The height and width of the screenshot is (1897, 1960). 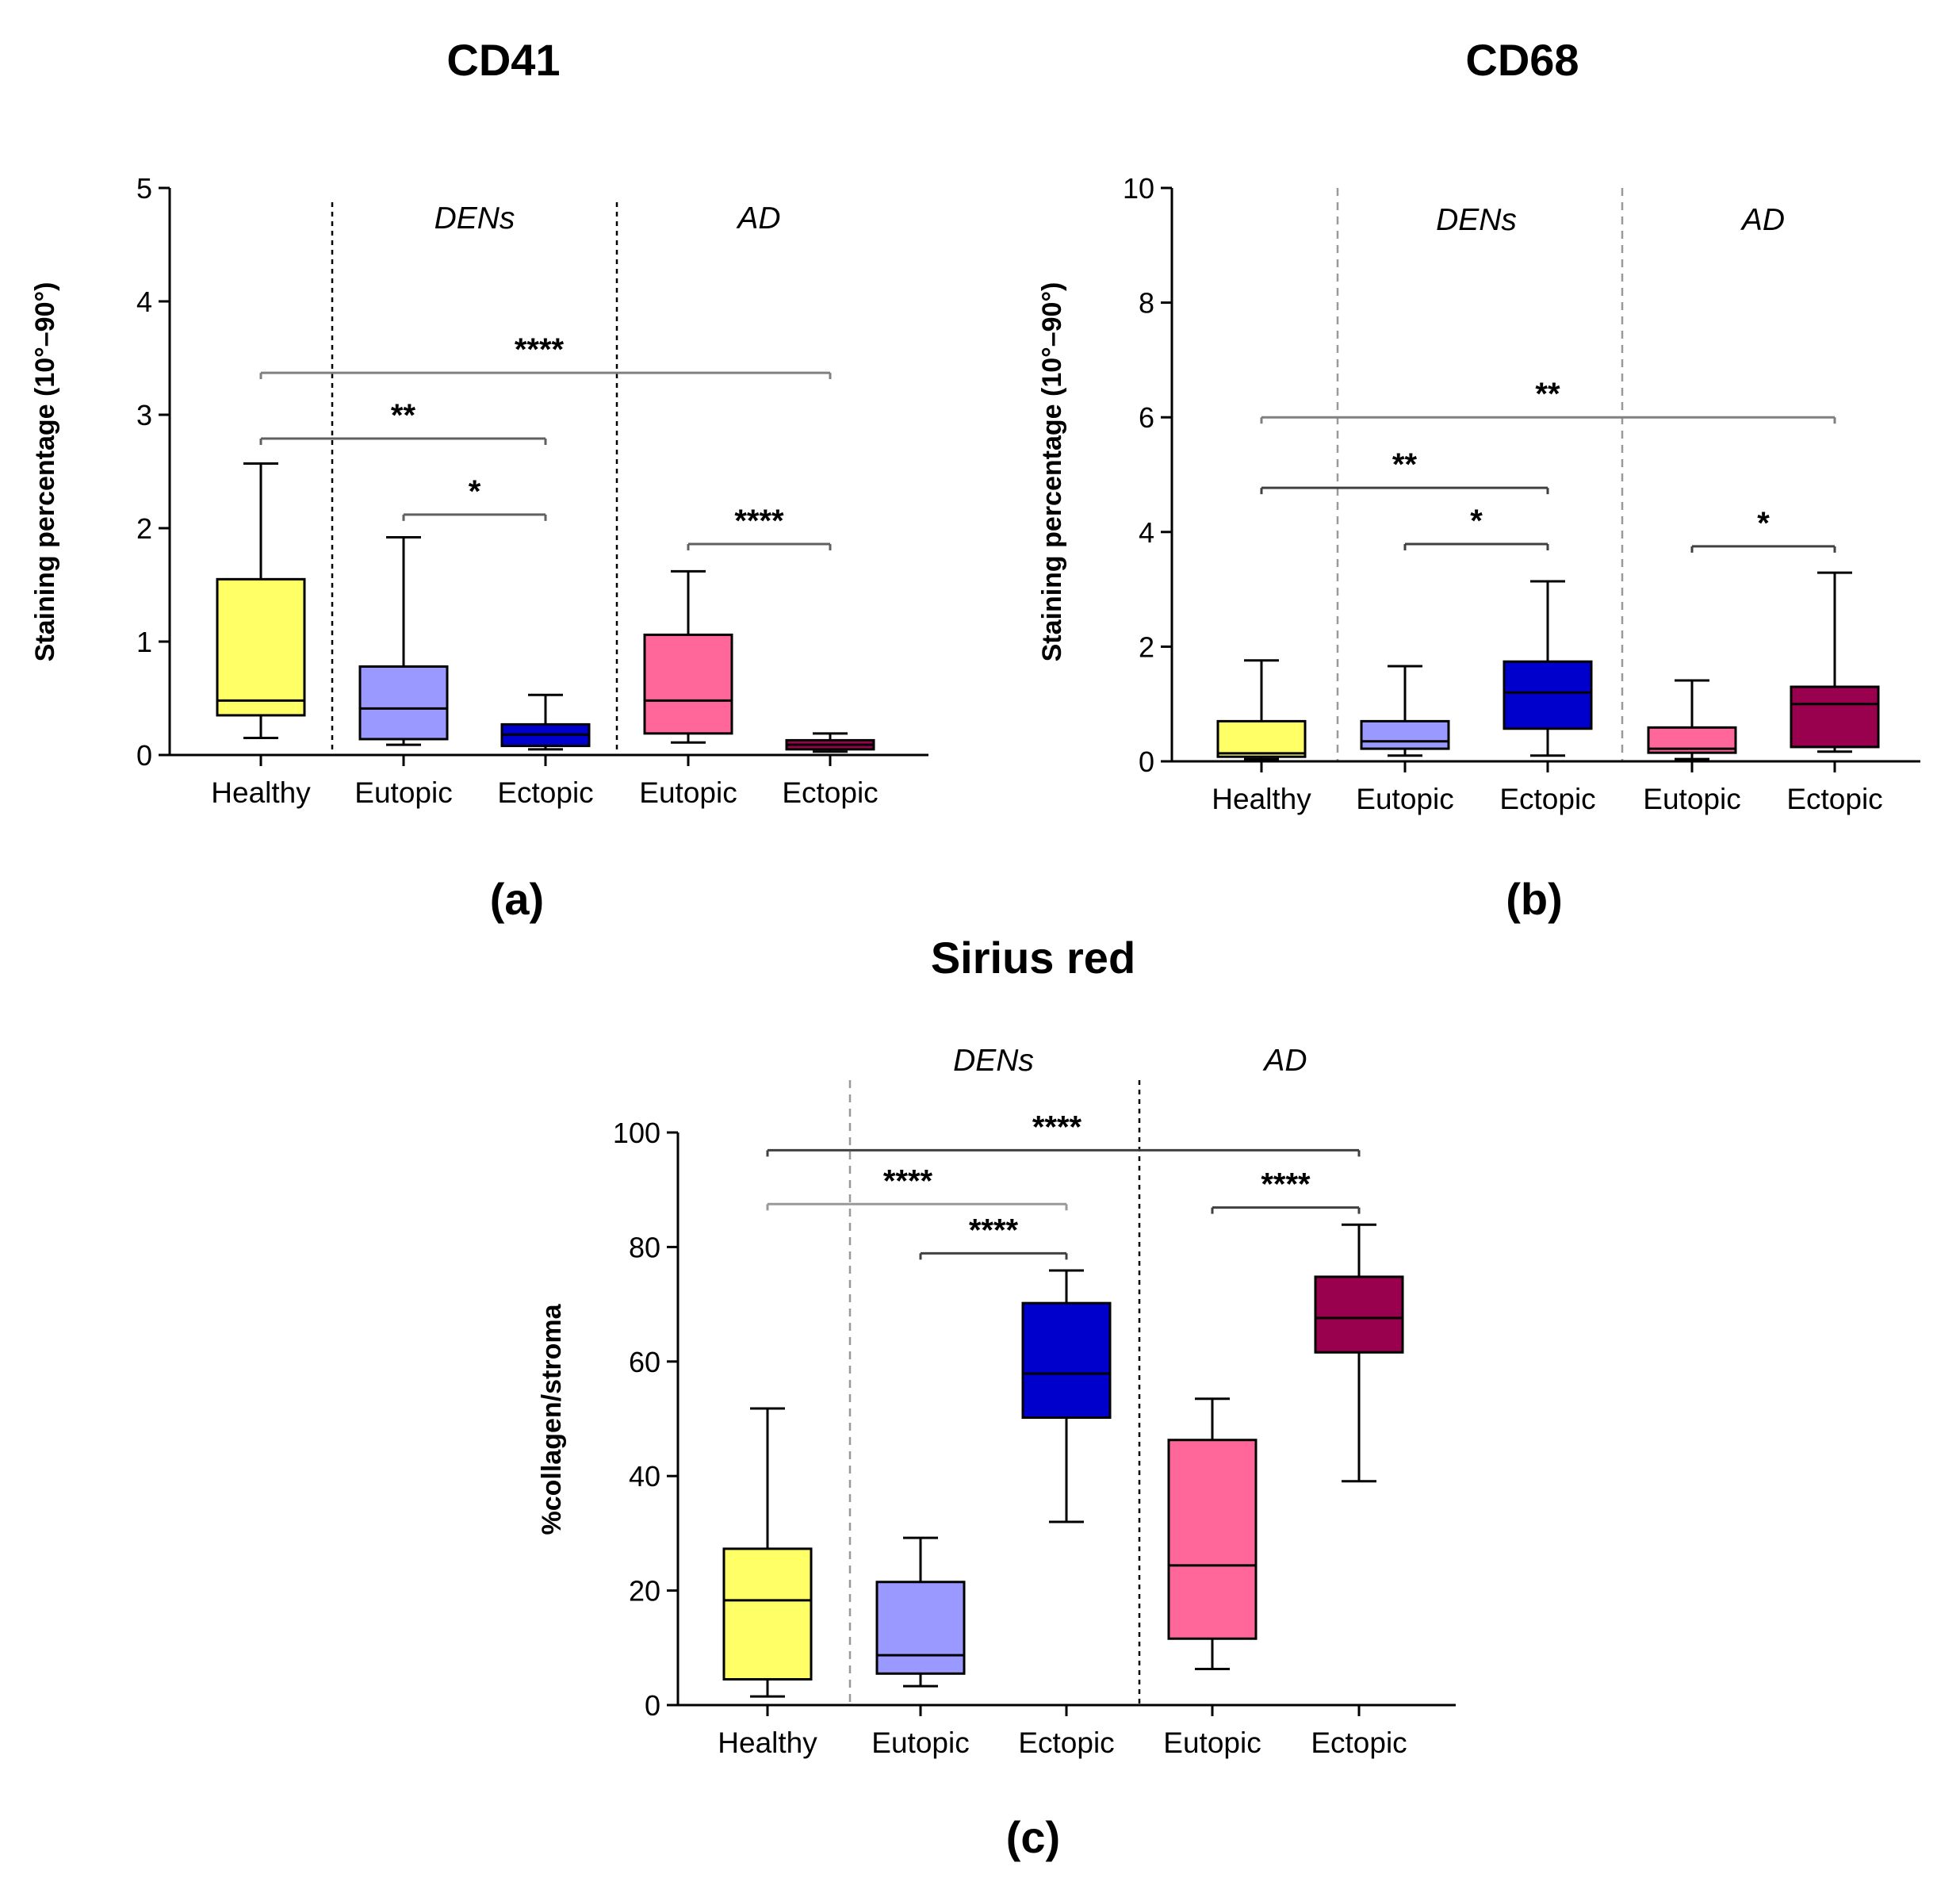 What do you see at coordinates (144, 642) in the screenshot?
I see `y-tick-label: 1` at bounding box center [144, 642].